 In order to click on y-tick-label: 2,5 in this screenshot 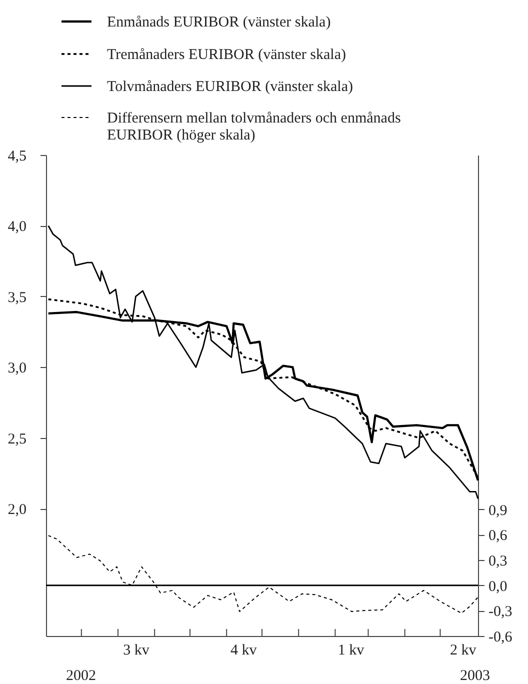, I will do `click(17, 439)`.